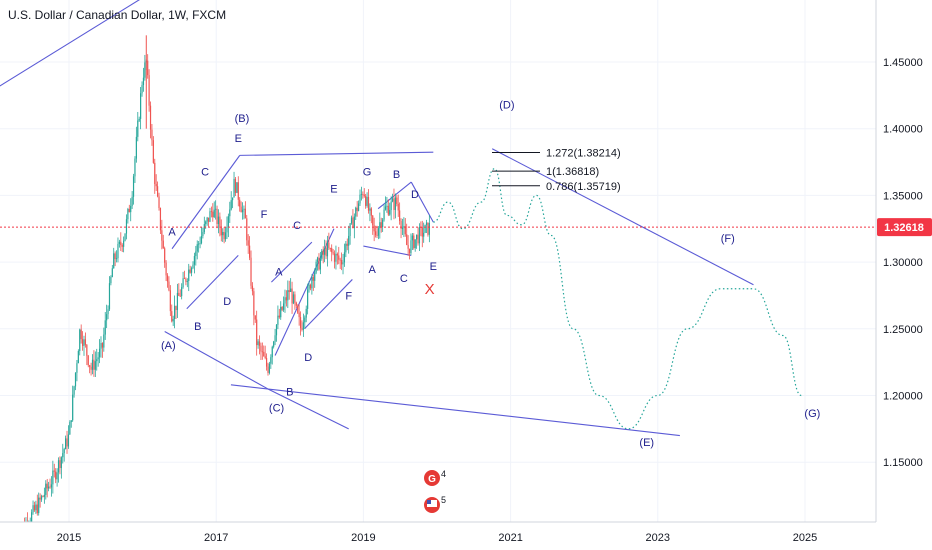 Image resolution: width=932 pixels, height=550 pixels. Describe the element at coordinates (583, 154) in the screenshot. I see `fib-label: 1.272(1.38214)` at that location.